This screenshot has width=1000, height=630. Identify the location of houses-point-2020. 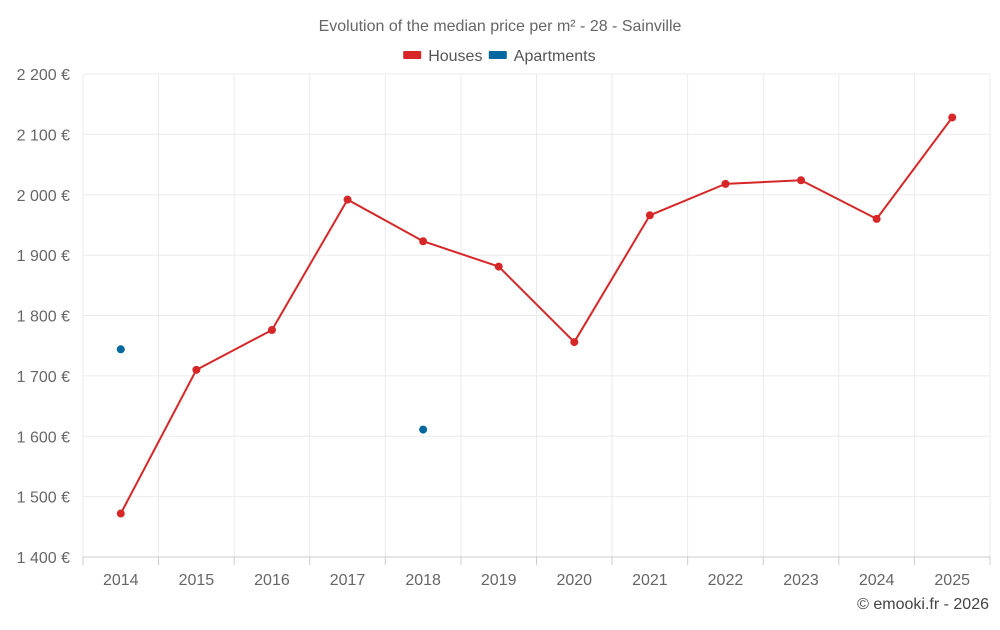
(574, 342).